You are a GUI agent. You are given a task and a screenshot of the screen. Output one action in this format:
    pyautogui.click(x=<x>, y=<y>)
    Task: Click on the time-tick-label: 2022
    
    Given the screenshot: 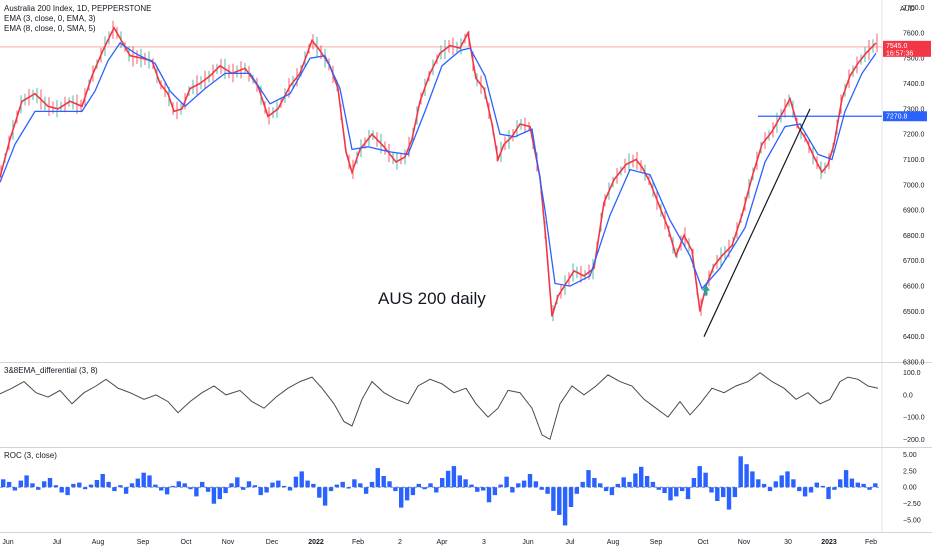 What is the action you would take?
    pyautogui.click(x=316, y=542)
    